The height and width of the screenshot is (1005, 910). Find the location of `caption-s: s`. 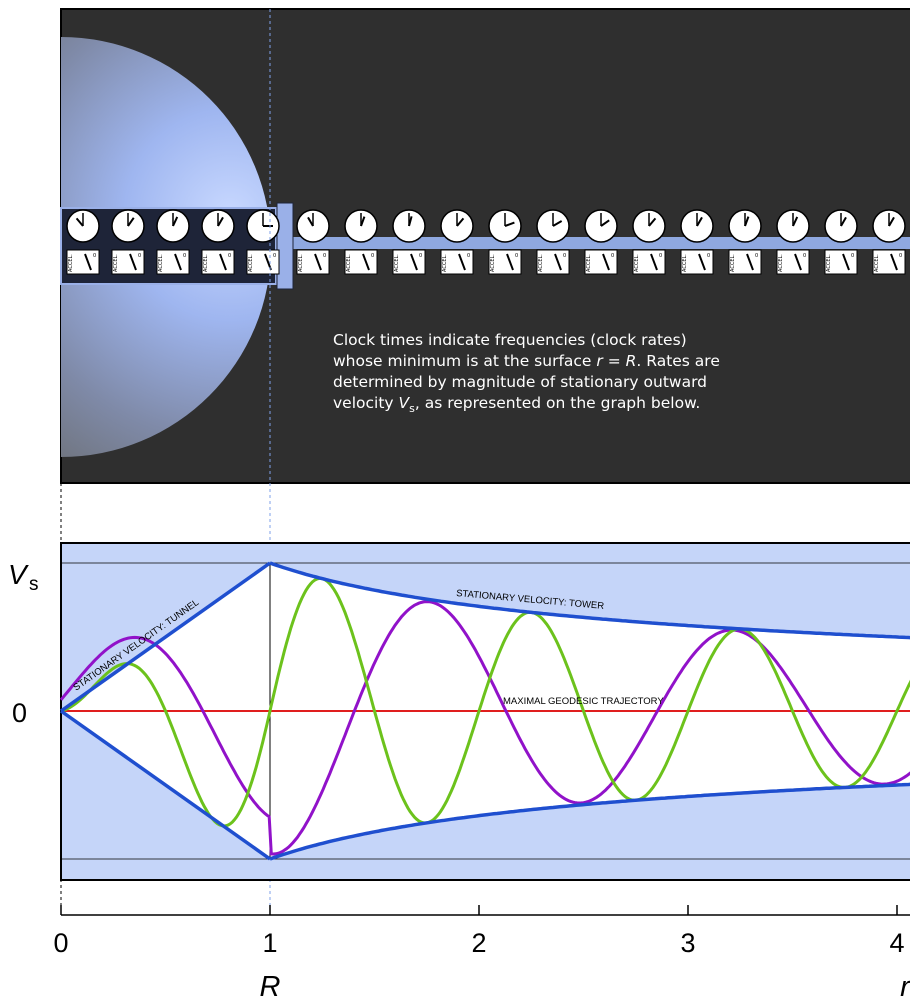

caption-s: s is located at coordinates (412, 409).